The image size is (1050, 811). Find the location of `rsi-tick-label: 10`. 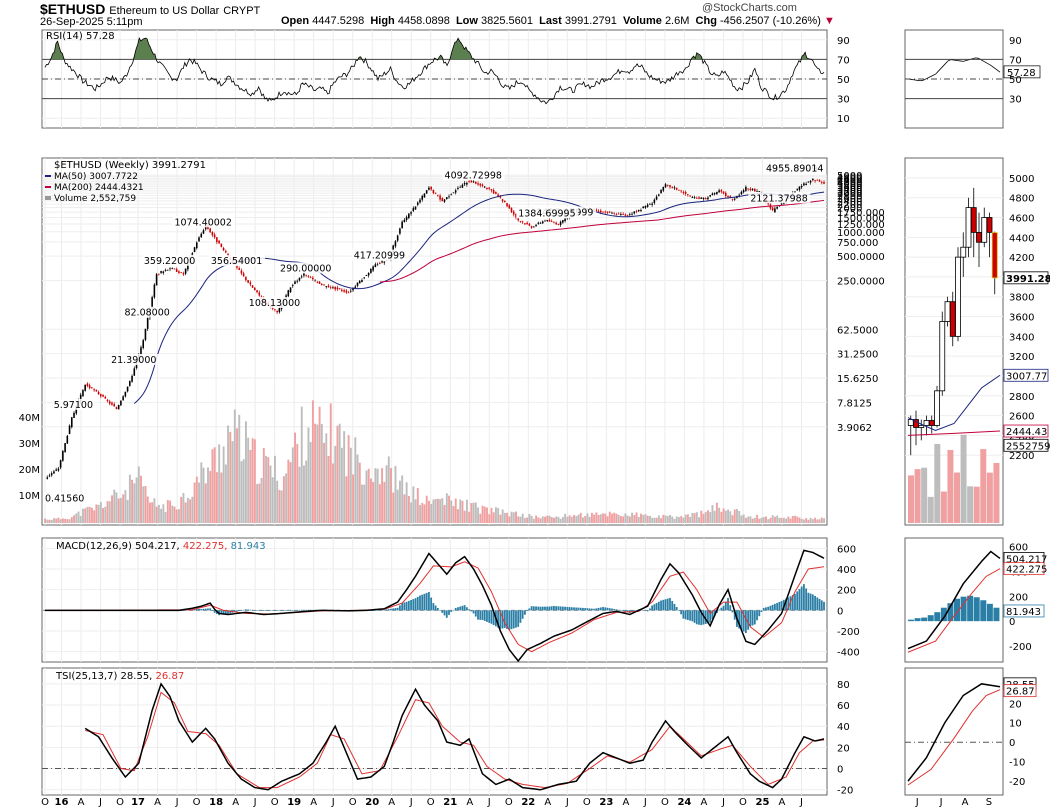

rsi-tick-label: 10 is located at coordinates (843, 119).